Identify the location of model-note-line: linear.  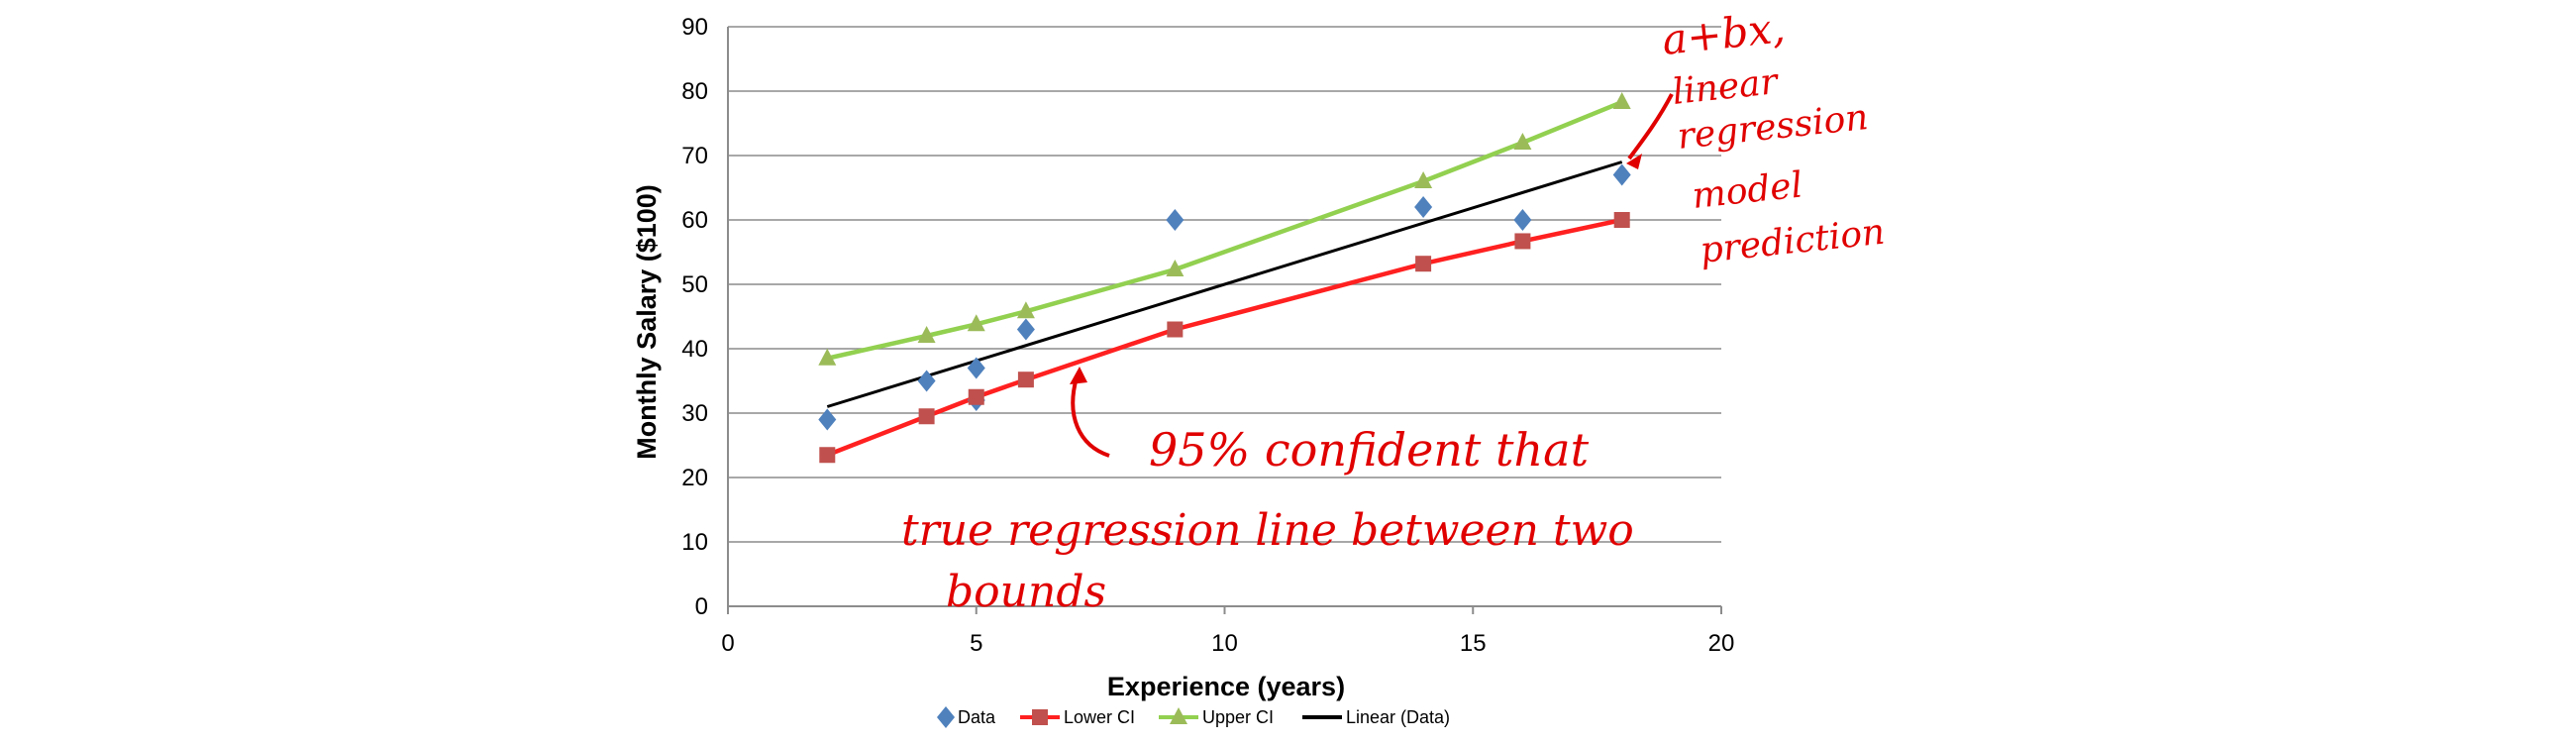
(1726, 87).